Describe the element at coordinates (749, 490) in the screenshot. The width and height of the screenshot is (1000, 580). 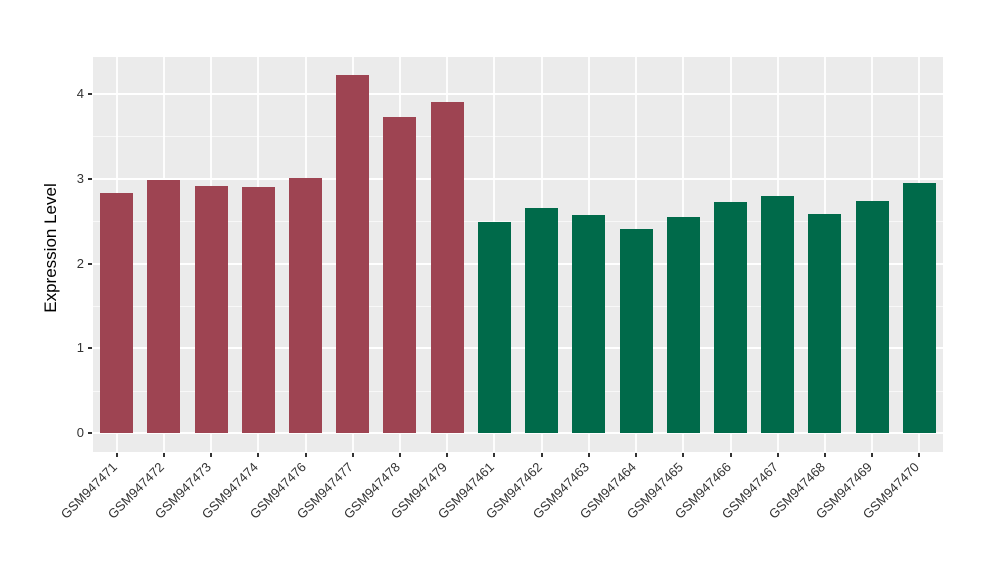
I see `x-tick-label: GSM947467` at that location.